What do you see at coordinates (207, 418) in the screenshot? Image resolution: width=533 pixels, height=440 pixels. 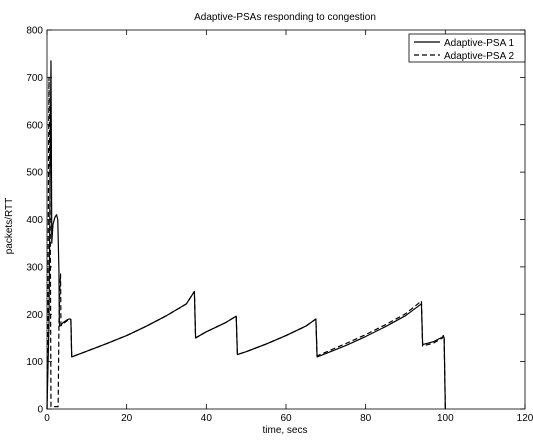 I see `x-tick-label: 40` at bounding box center [207, 418].